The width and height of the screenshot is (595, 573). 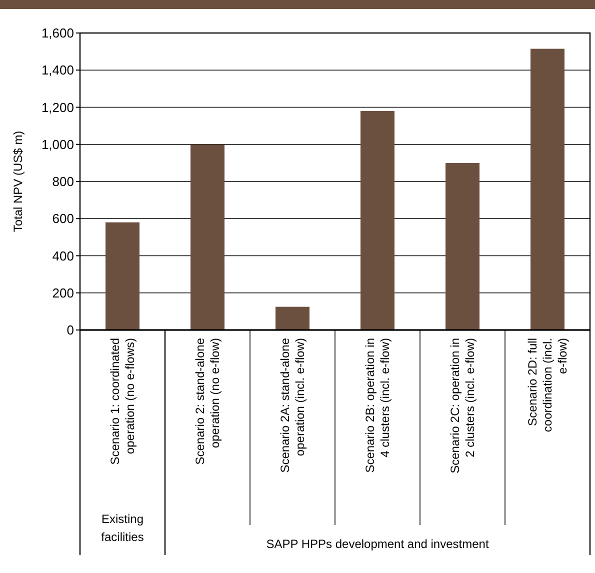 I want to click on x-tick-label: Scenario 2C: operation in 2 clusters (incl. e-flow), so click(x=462, y=406).